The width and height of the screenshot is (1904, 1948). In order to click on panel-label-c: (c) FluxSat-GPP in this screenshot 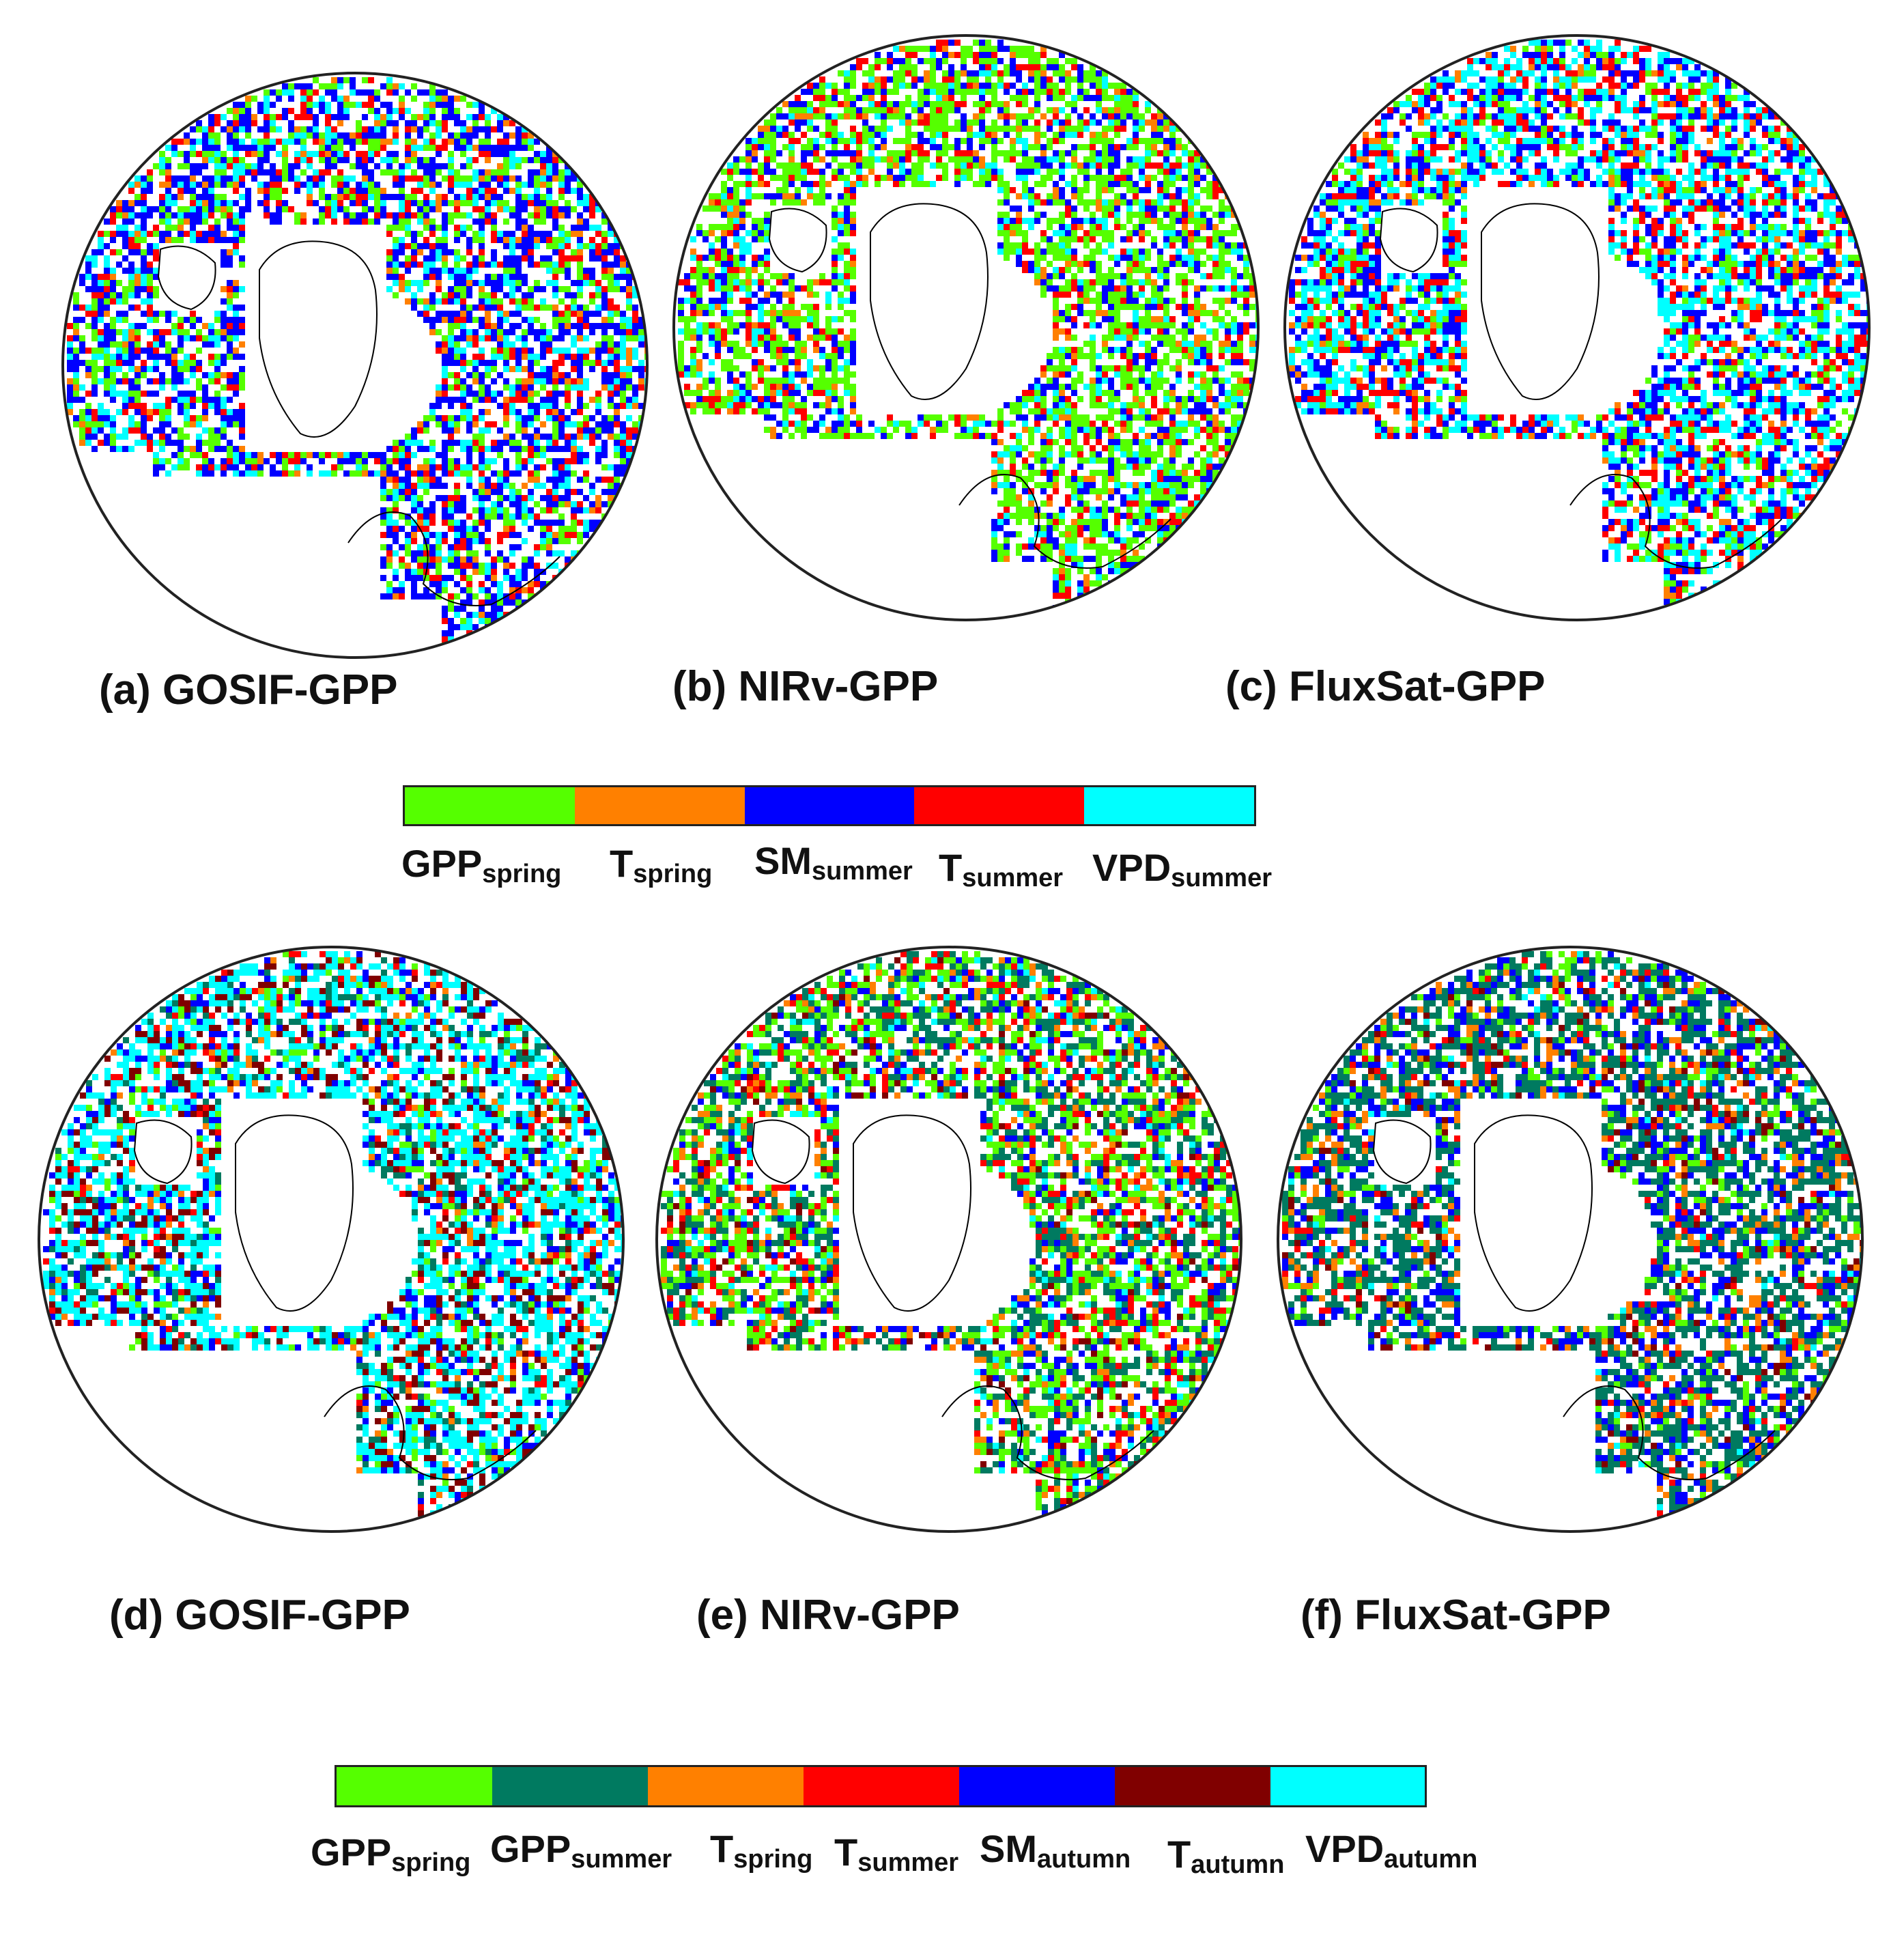, I will do `click(1385, 686)`.